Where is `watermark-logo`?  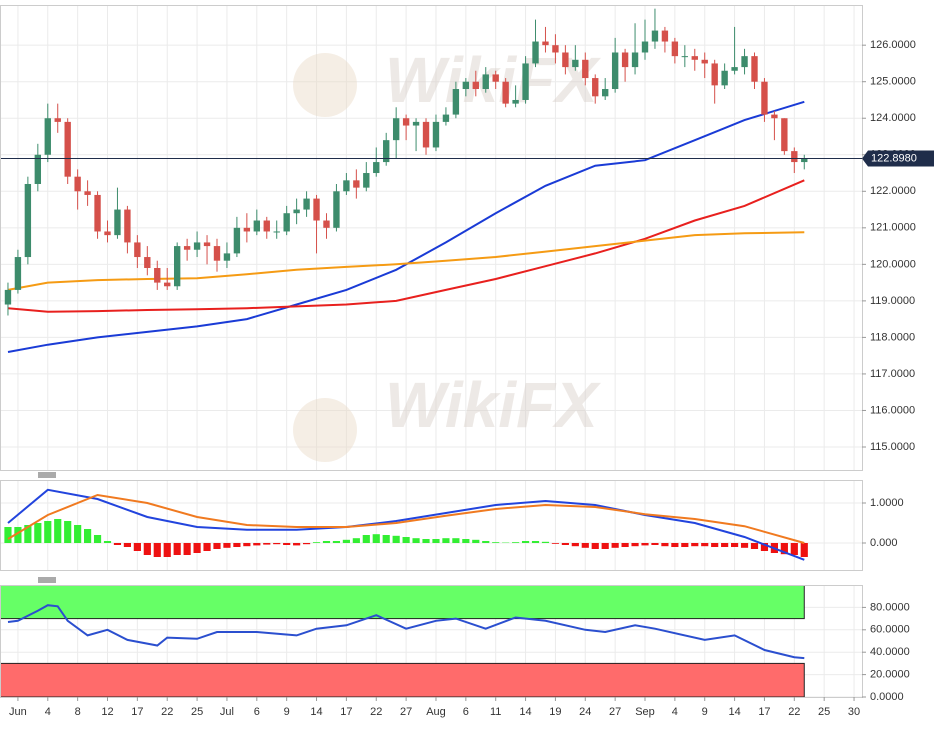 watermark-logo is located at coordinates (325, 85).